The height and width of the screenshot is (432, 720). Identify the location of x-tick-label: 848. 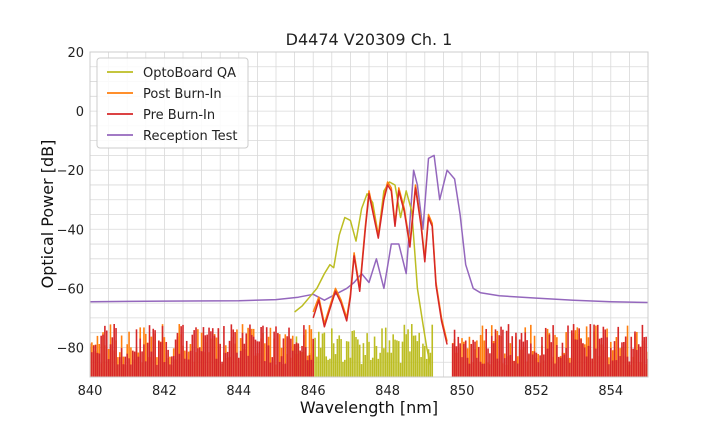
(387, 391).